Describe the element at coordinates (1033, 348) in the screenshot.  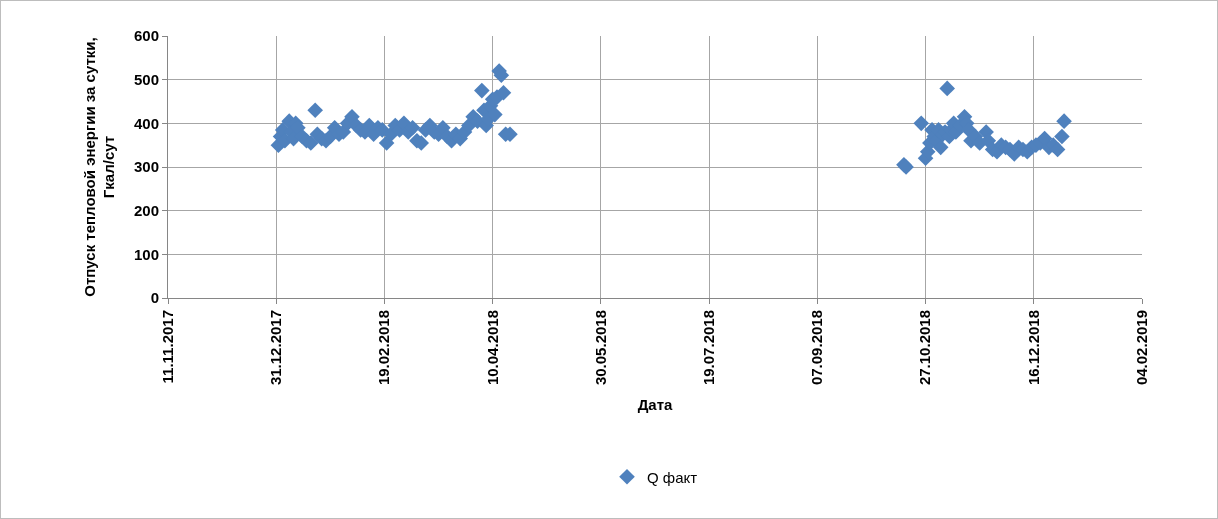
I see `x-tick-label: 16.12.2018` at that location.